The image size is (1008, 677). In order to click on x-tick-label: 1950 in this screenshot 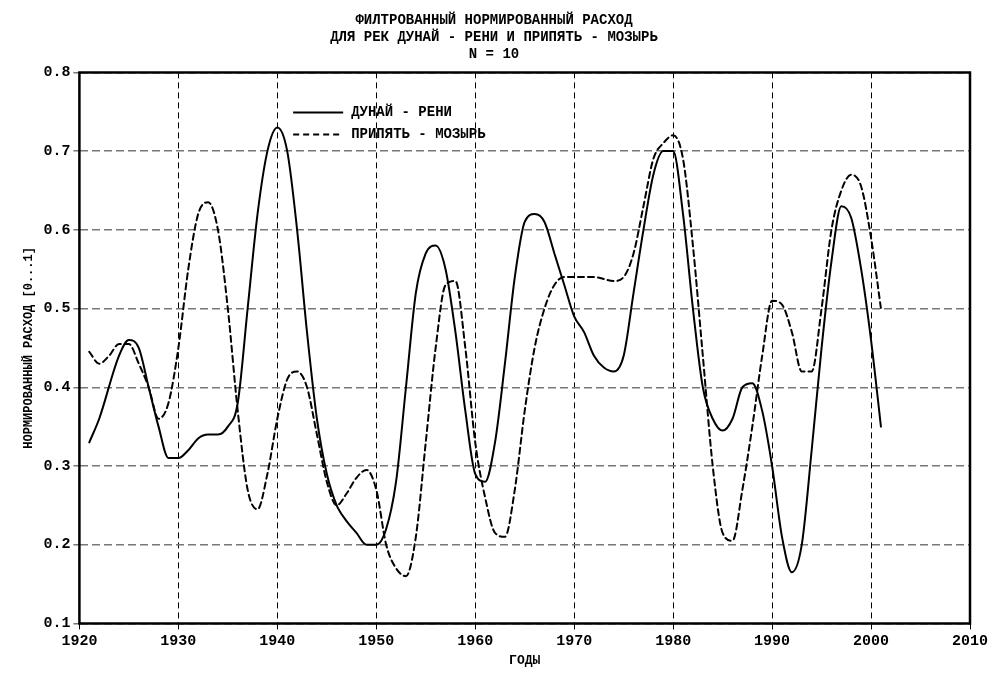, I will do `click(376, 642)`.